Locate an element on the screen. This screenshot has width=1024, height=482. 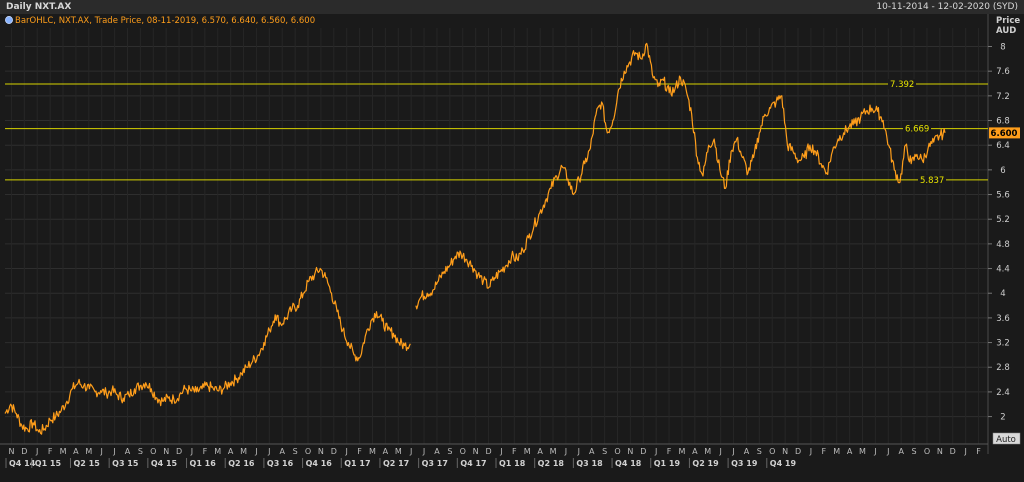
x-quarter-label: Q3 16 is located at coordinates (280, 463).